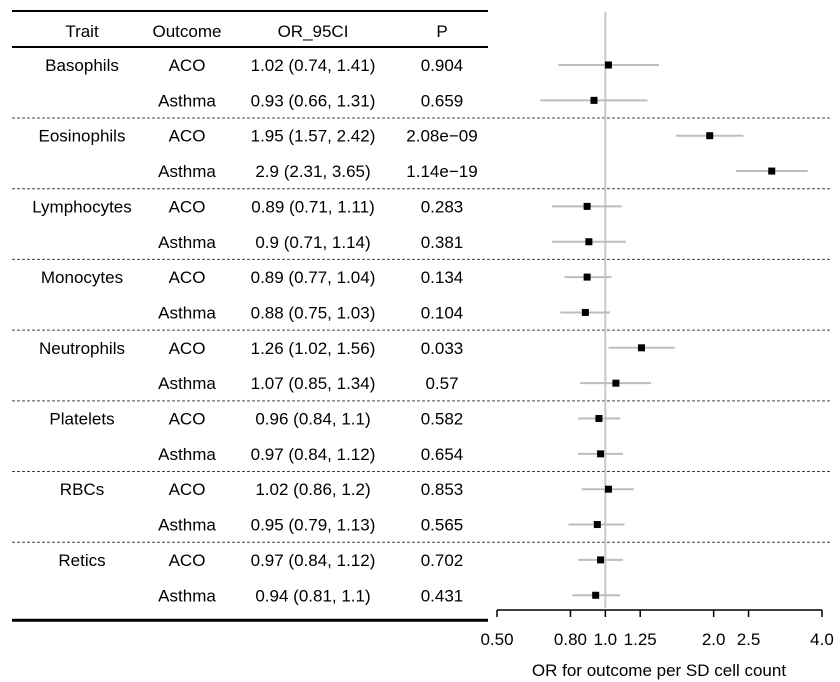 The image size is (840, 682). Describe the element at coordinates (81, 419) in the screenshot. I see `trait-cell: Platelets` at that location.